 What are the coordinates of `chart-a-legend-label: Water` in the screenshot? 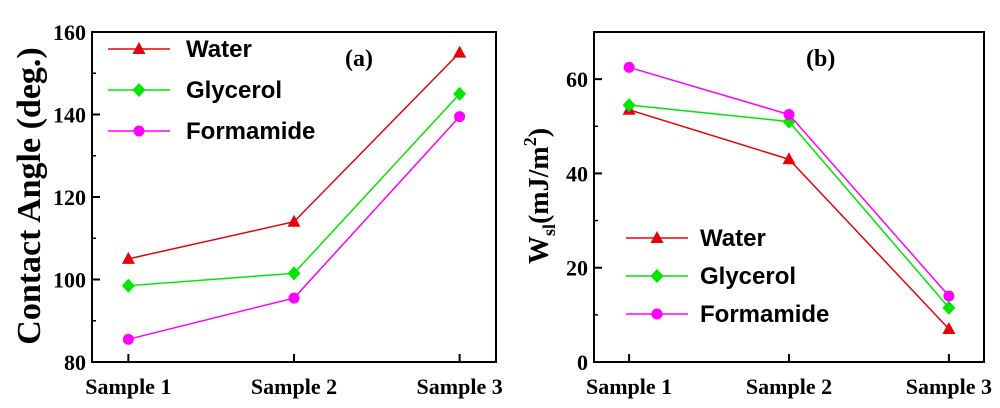 It's located at (219, 49).